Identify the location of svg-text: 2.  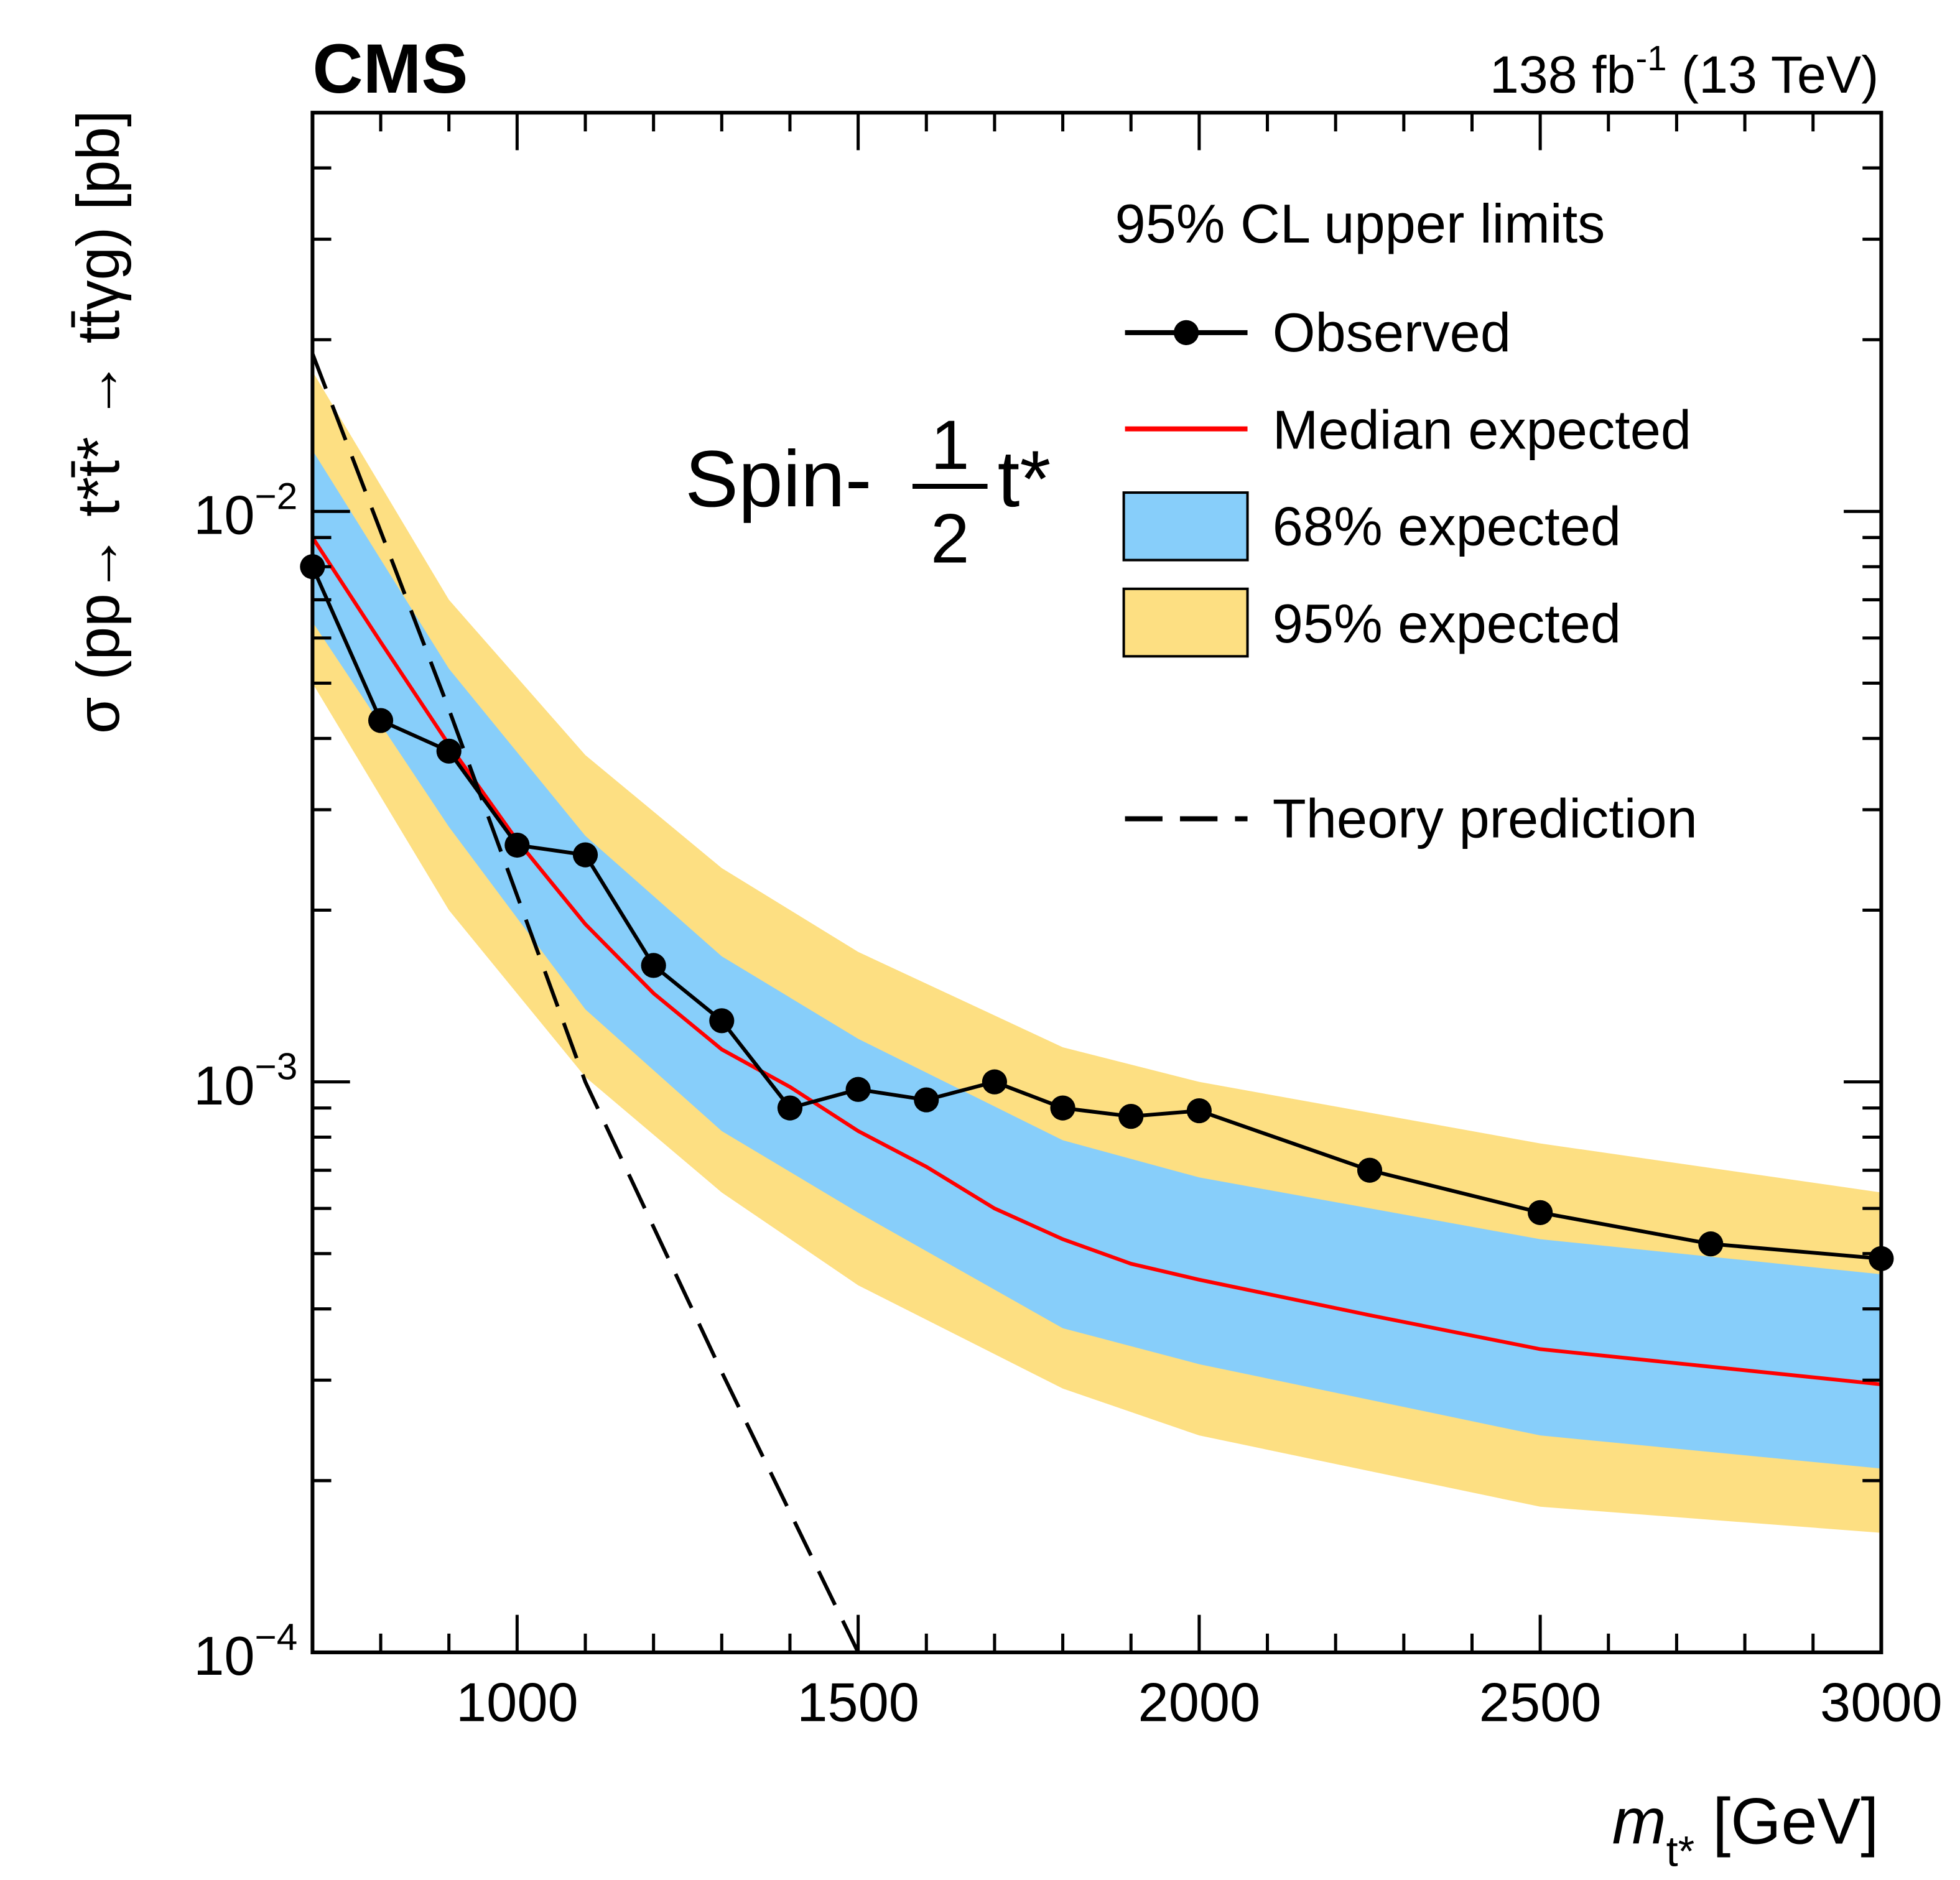
(950, 538).